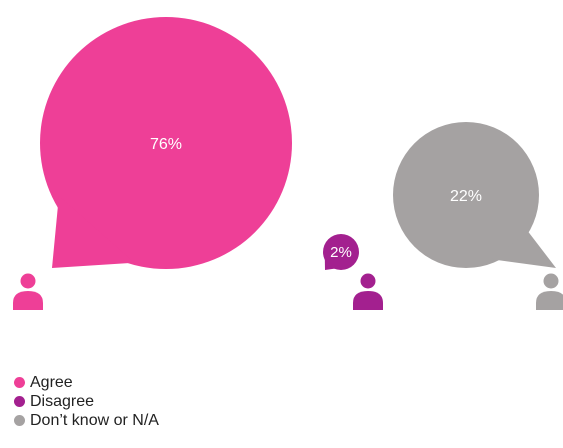  I want to click on legend-item-dont-know: Don’t know or N/A, so click(86, 420).